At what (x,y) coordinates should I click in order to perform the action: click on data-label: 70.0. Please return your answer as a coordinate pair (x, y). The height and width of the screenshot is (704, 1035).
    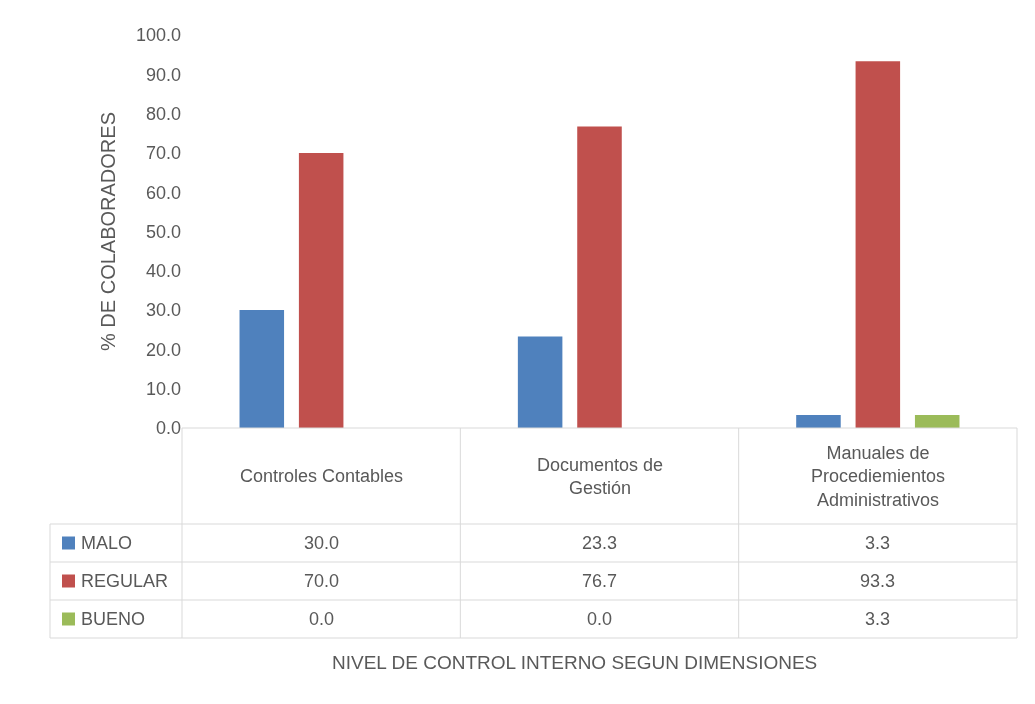
    Looking at the image, I should click on (322, 581).